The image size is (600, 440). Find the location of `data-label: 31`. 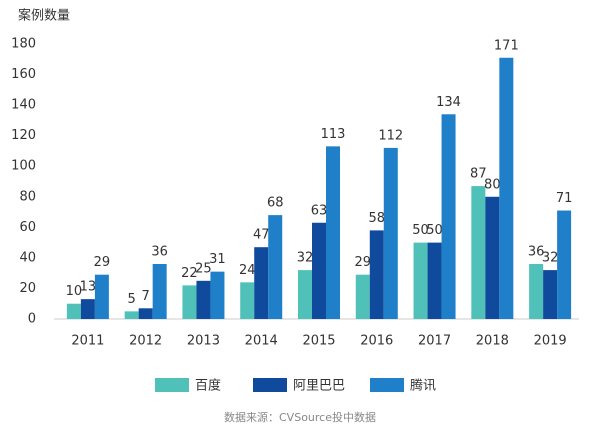

data-label: 31 is located at coordinates (217, 259).